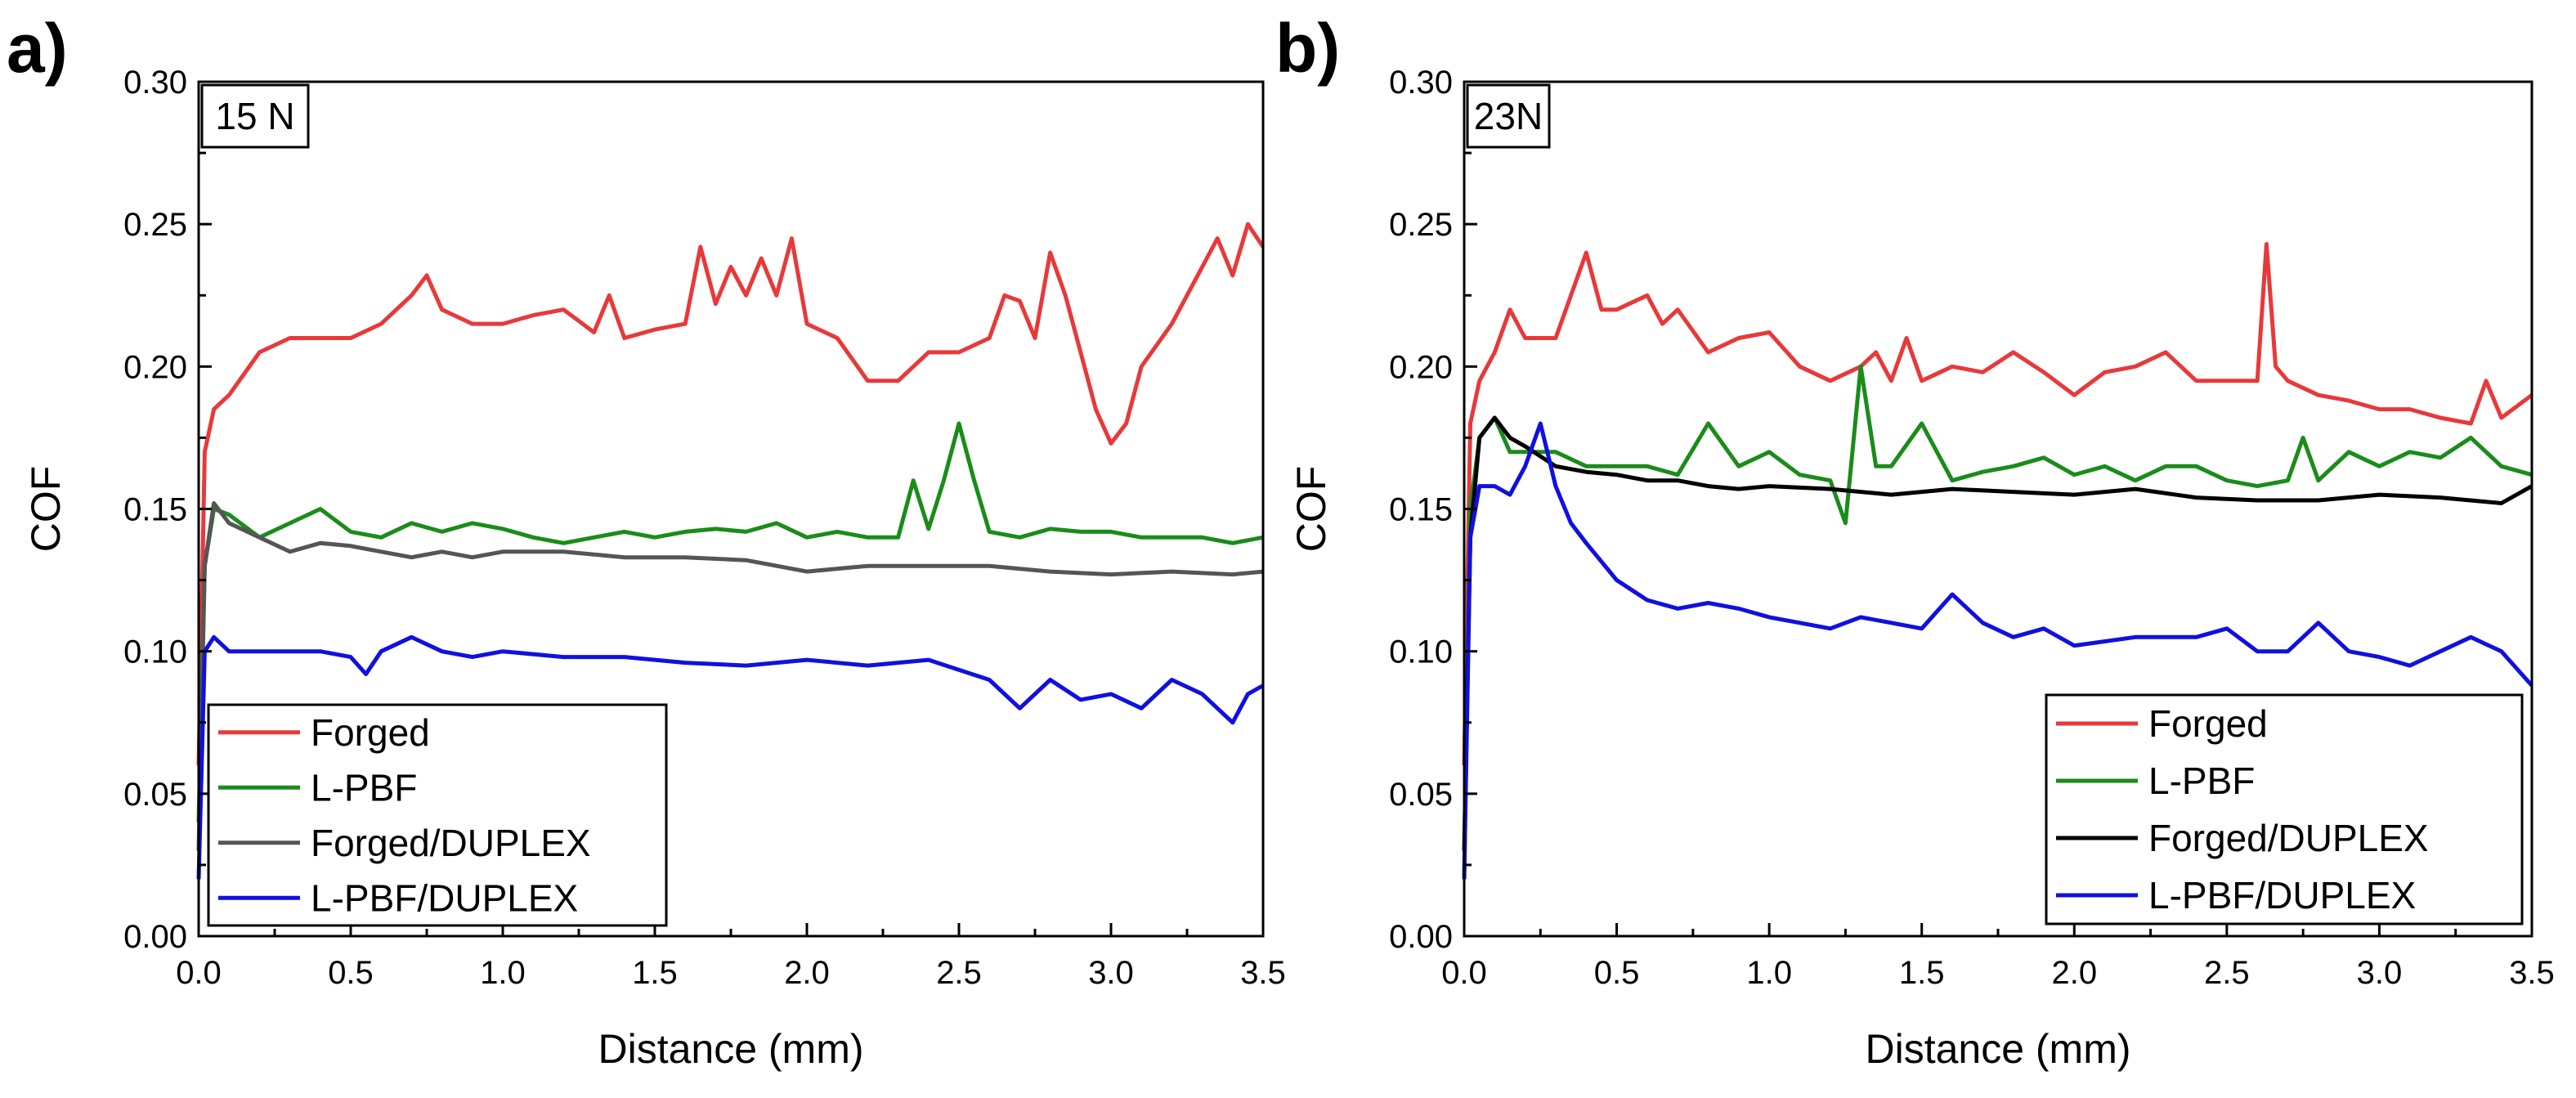  I want to click on panel-label: b), so click(1307, 48).